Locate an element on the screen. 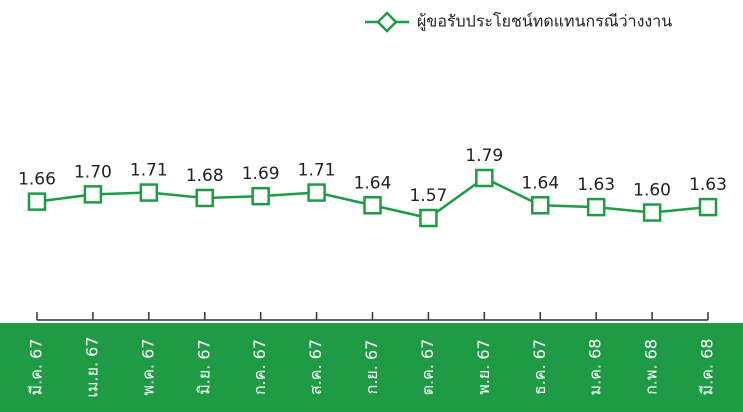 Image resolution: width=743 pixels, height=412 pixels. legend-label: ผู้ขอรับประโยชน์ทดแทนกรณีว่างงาน is located at coordinates (544, 22).